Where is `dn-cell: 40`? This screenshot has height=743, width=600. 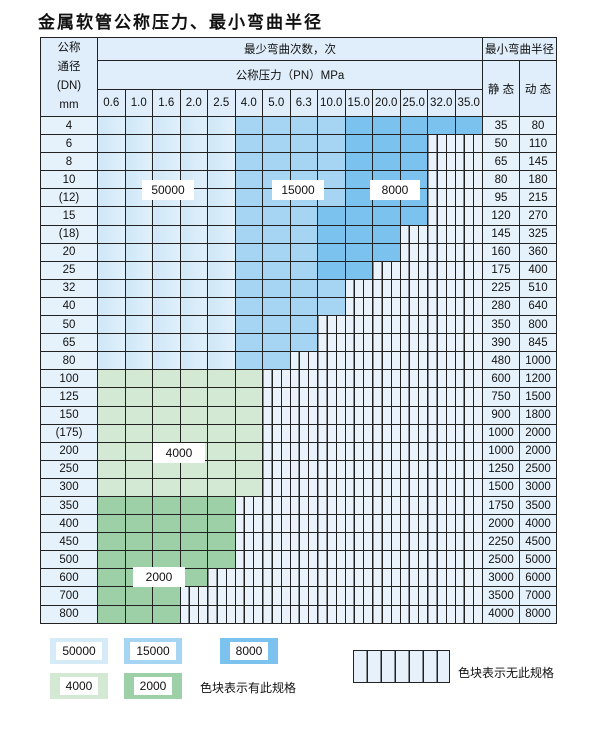 dn-cell: 40 is located at coordinates (69, 306).